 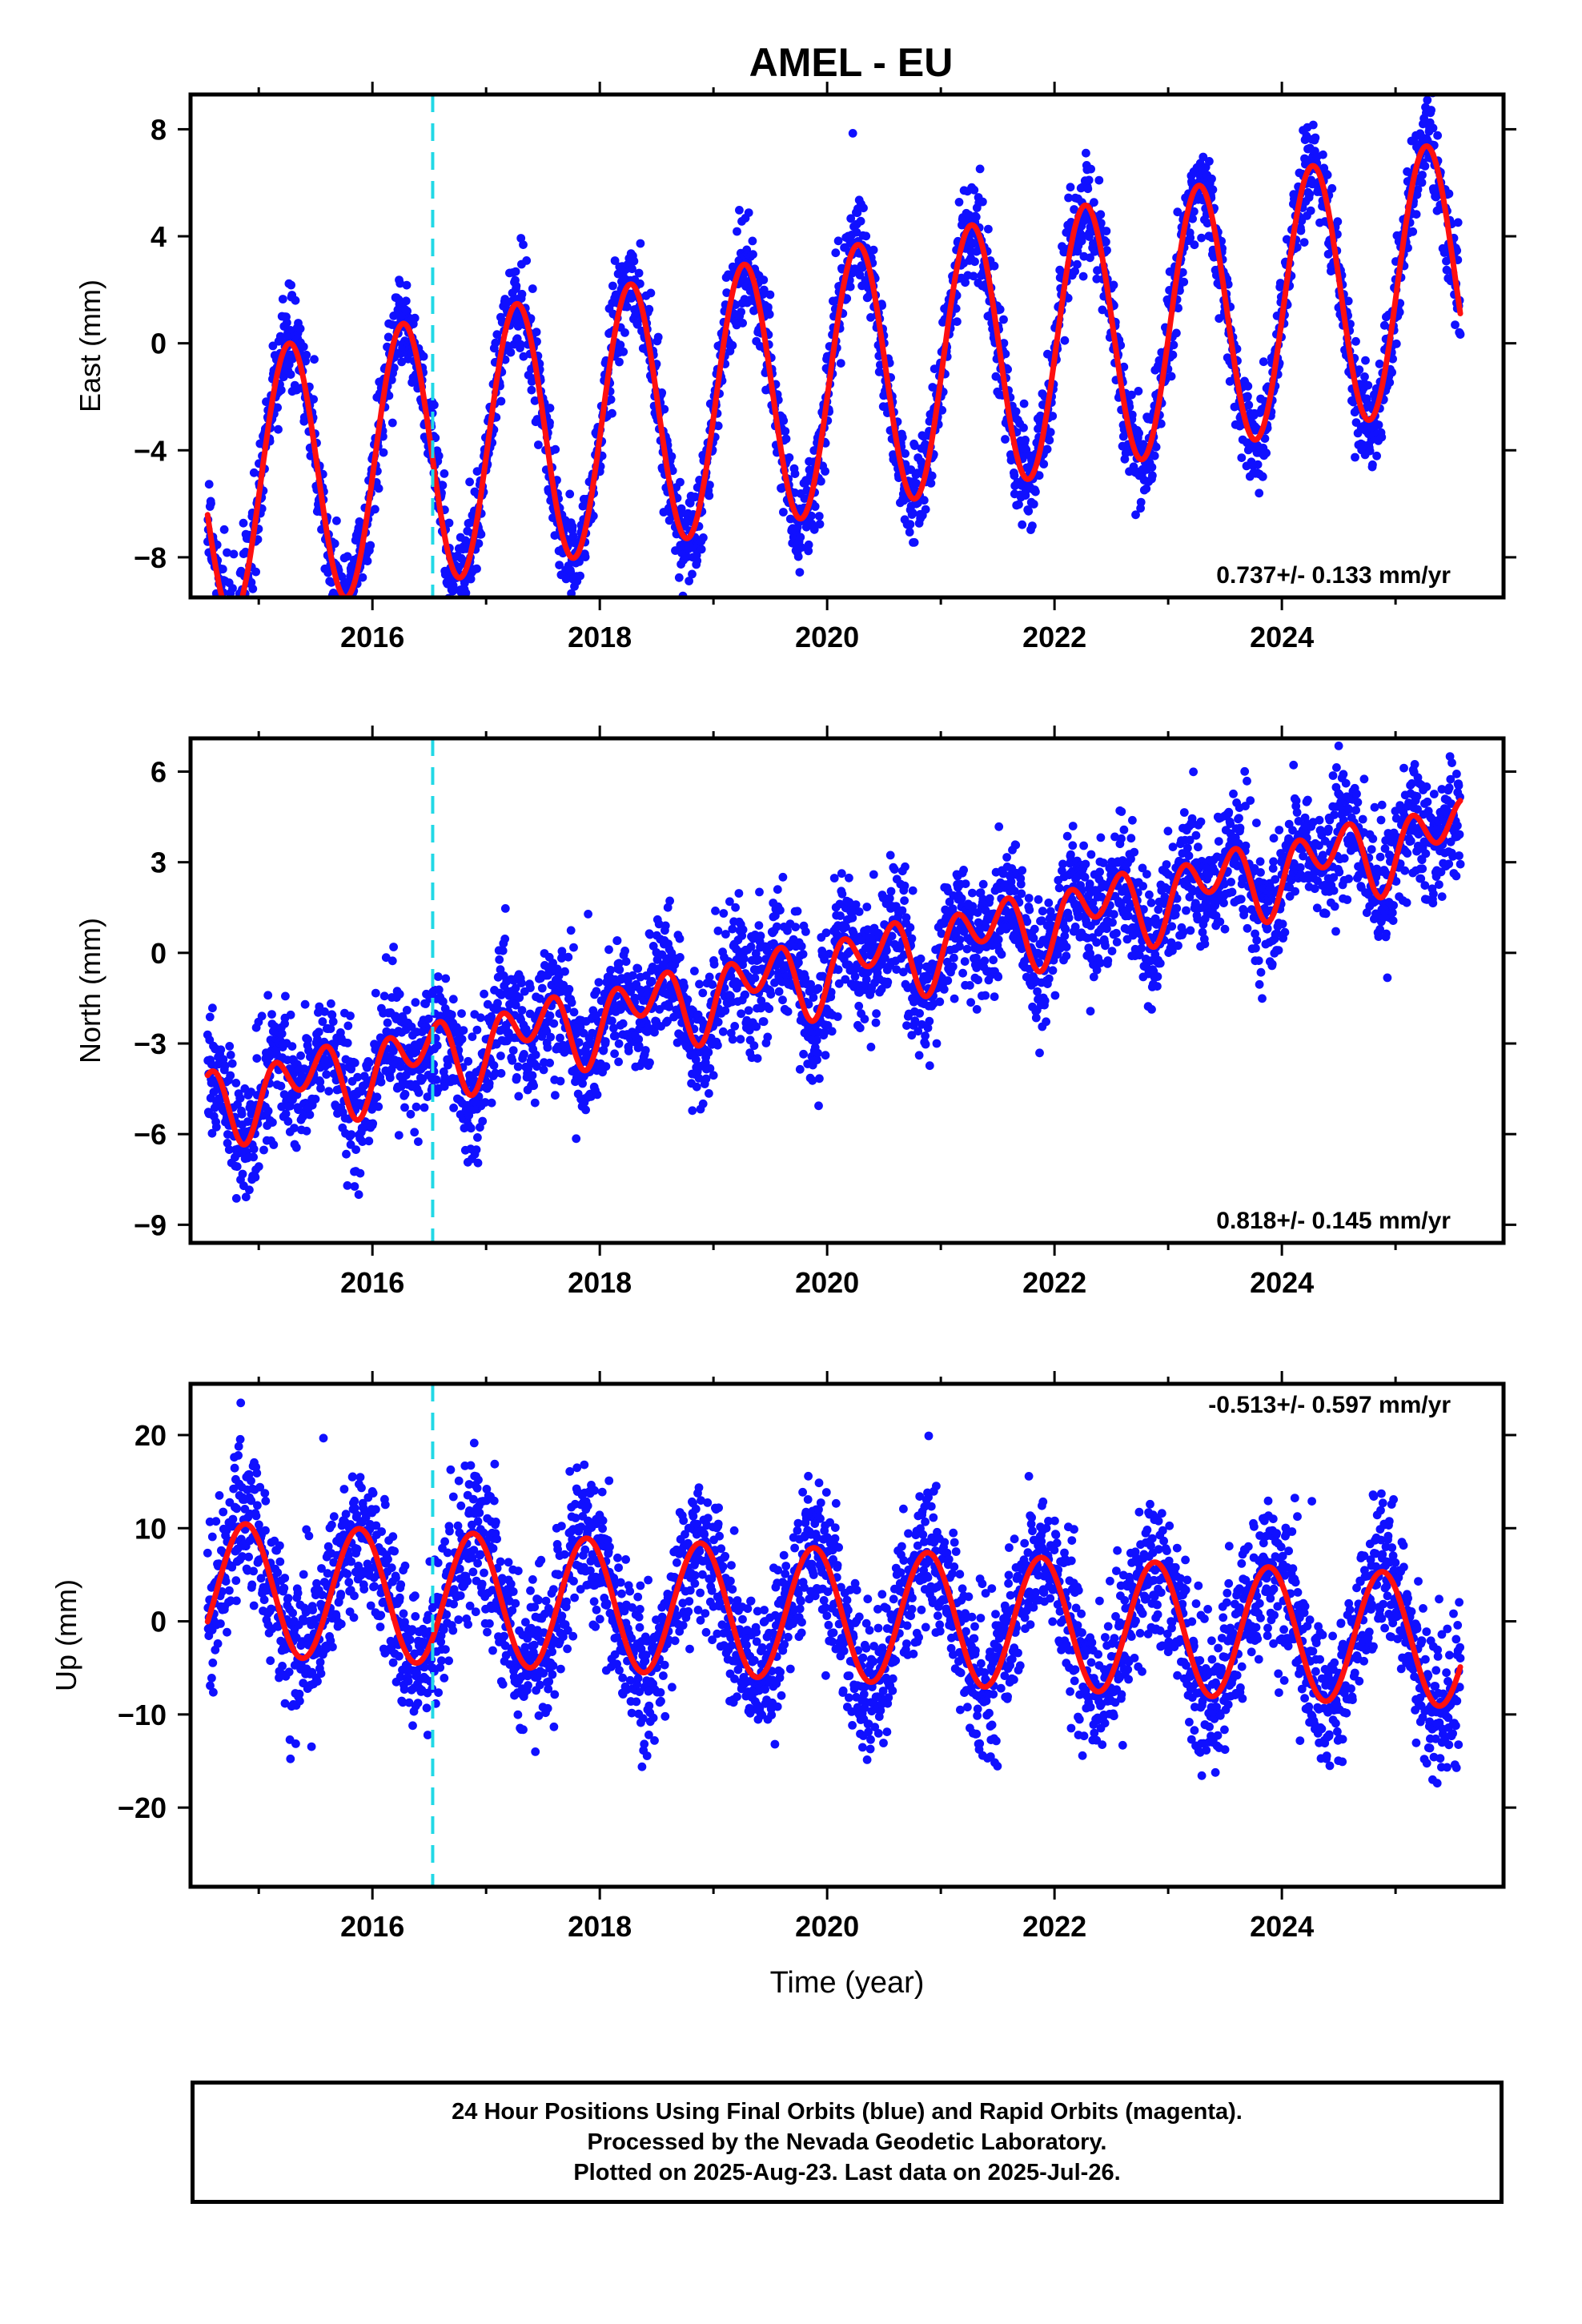 I want to click on east-xtick-label: 2022, so click(x=1054, y=637).